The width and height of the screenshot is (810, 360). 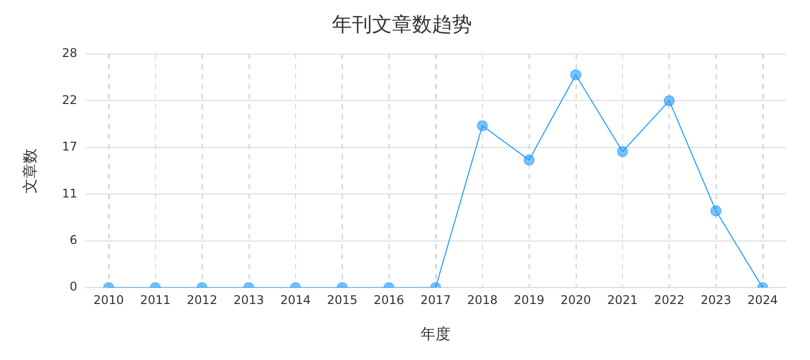 I want to click on x-tick-label: 2012, so click(x=202, y=299).